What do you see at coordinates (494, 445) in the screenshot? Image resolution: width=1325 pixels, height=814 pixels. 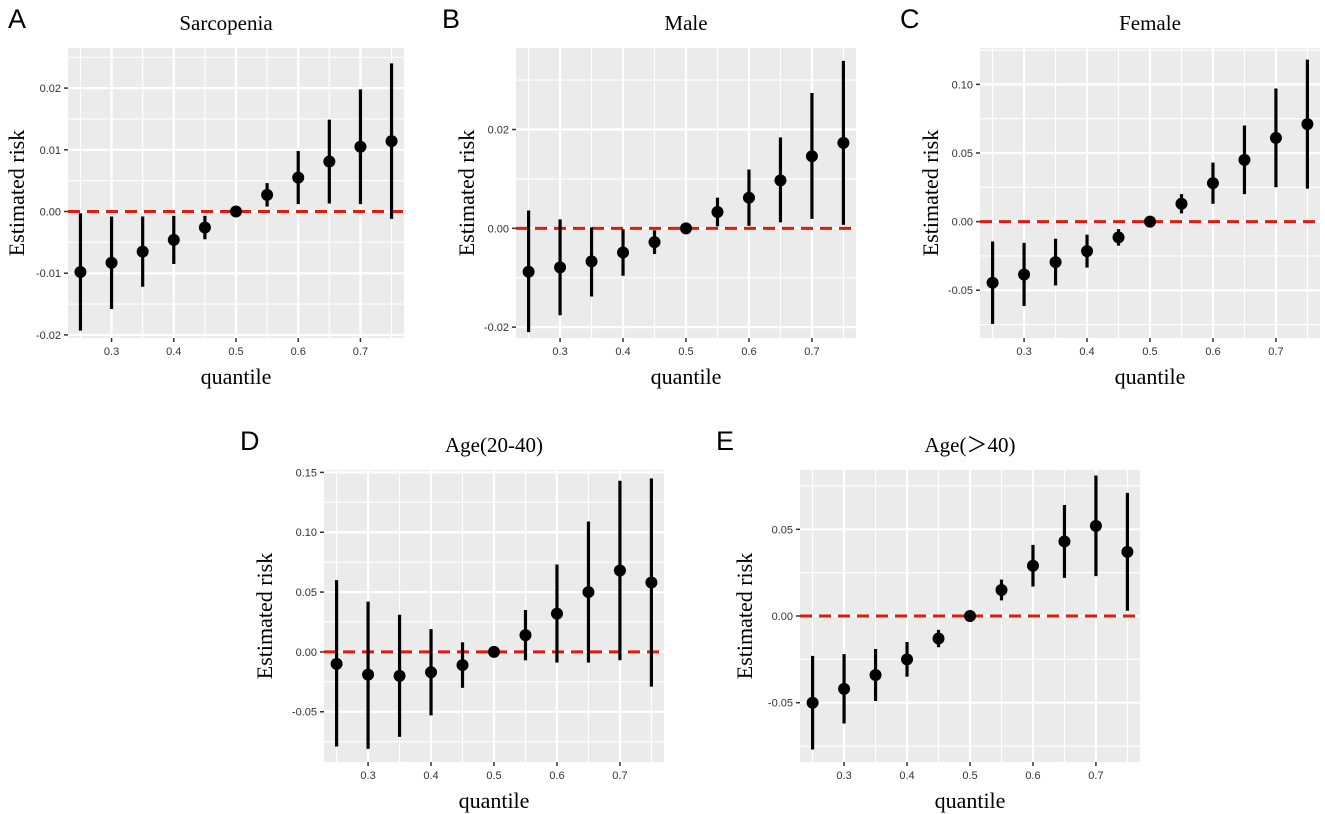 I see `panel-title: Age(20-40)` at bounding box center [494, 445].